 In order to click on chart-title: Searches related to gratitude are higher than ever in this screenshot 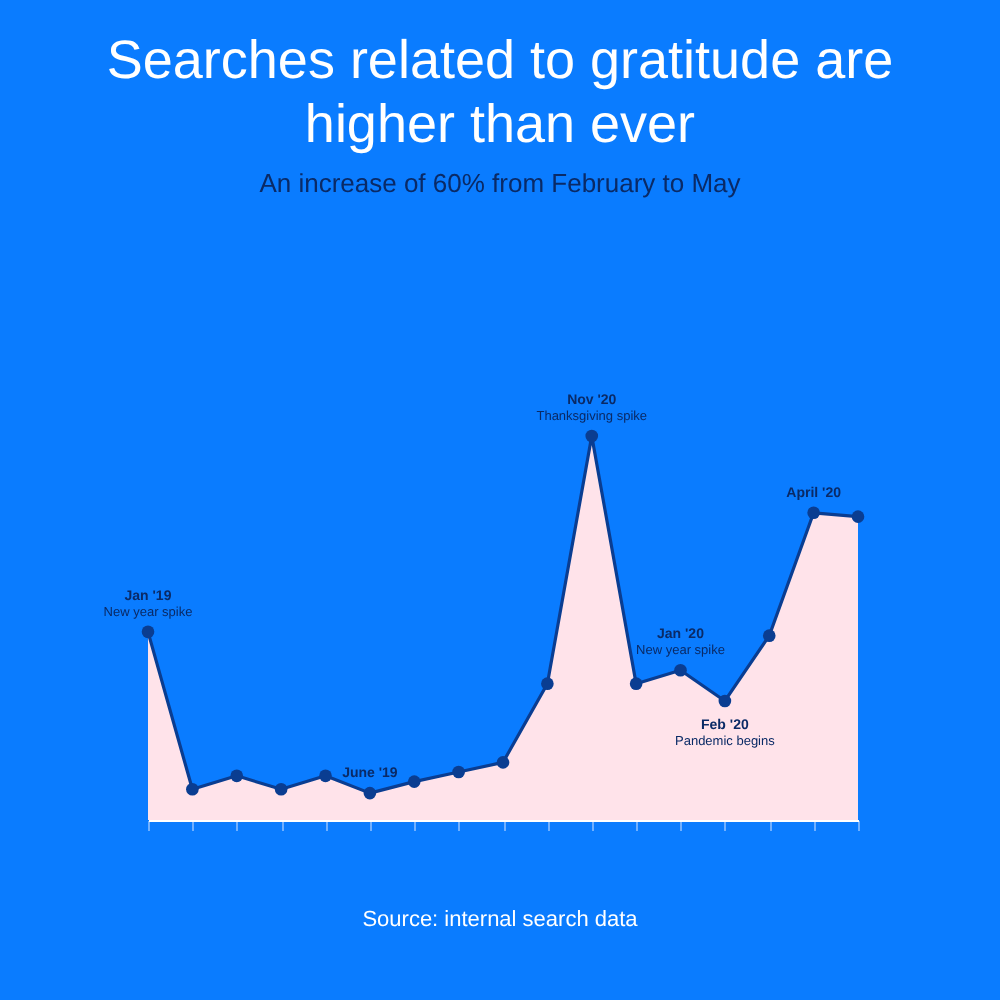, I will do `click(500, 92)`.